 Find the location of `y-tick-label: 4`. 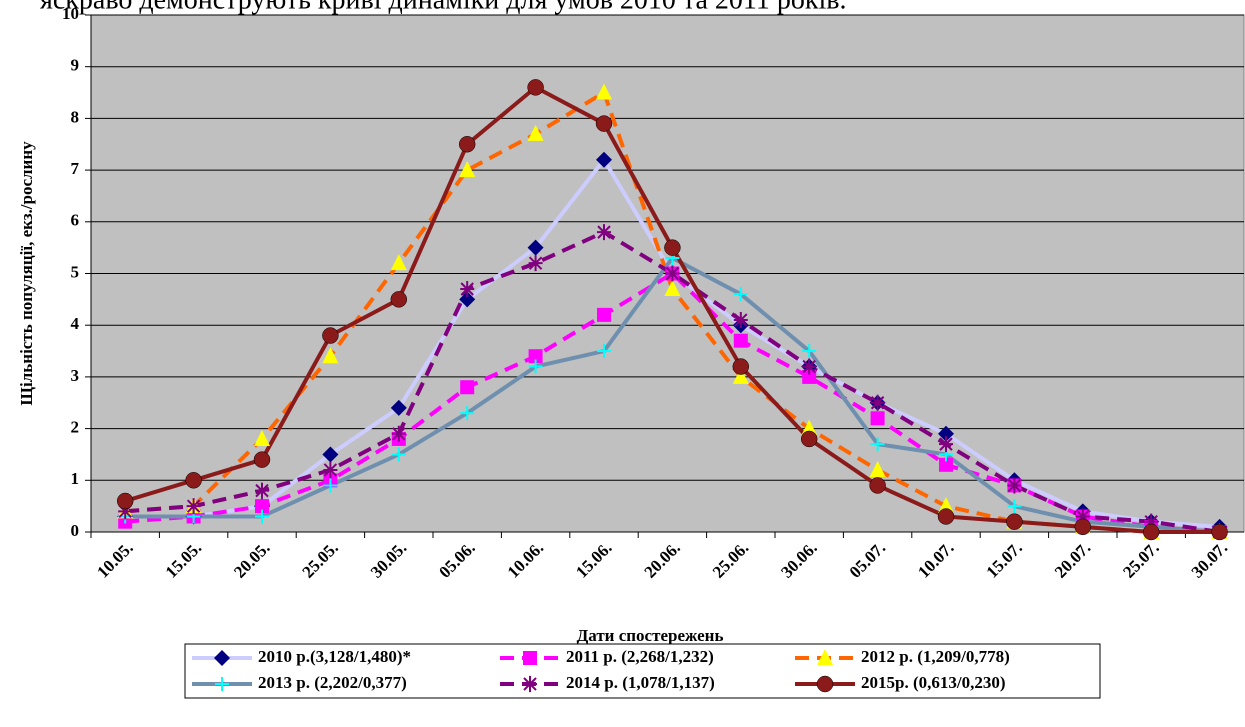

y-tick-label: 4 is located at coordinates (75, 323).